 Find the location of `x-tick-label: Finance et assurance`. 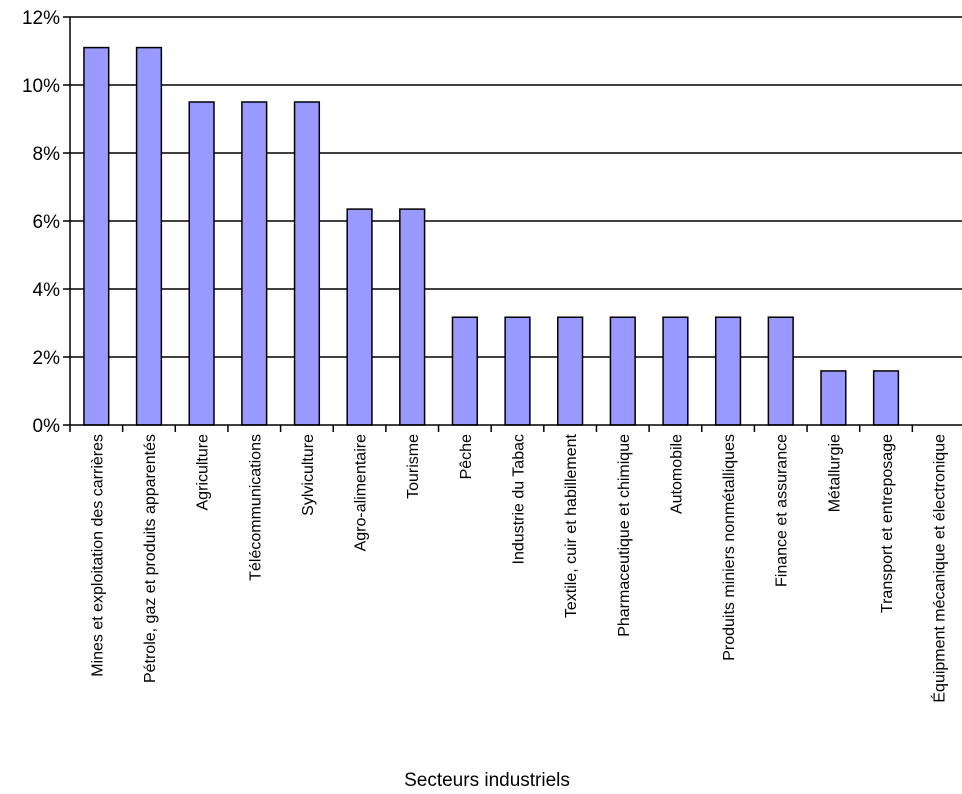

x-tick-label: Finance et assurance is located at coordinates (782, 510).